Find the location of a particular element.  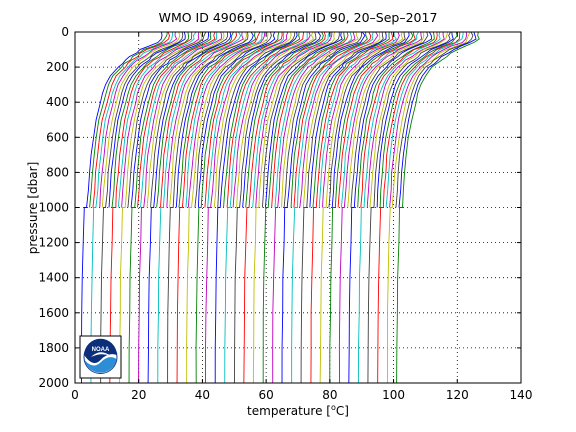

x-tick-label: 0 is located at coordinates (75, 395).